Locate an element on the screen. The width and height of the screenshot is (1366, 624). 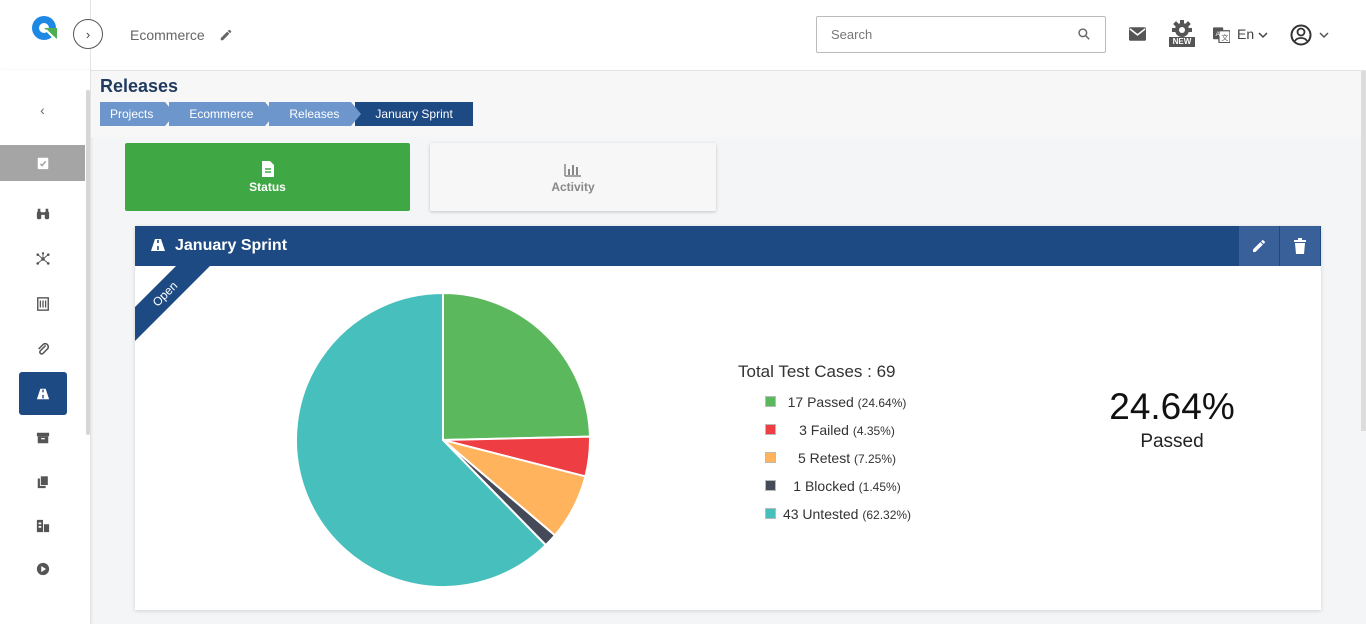
report-icon is located at coordinates (42, 526).